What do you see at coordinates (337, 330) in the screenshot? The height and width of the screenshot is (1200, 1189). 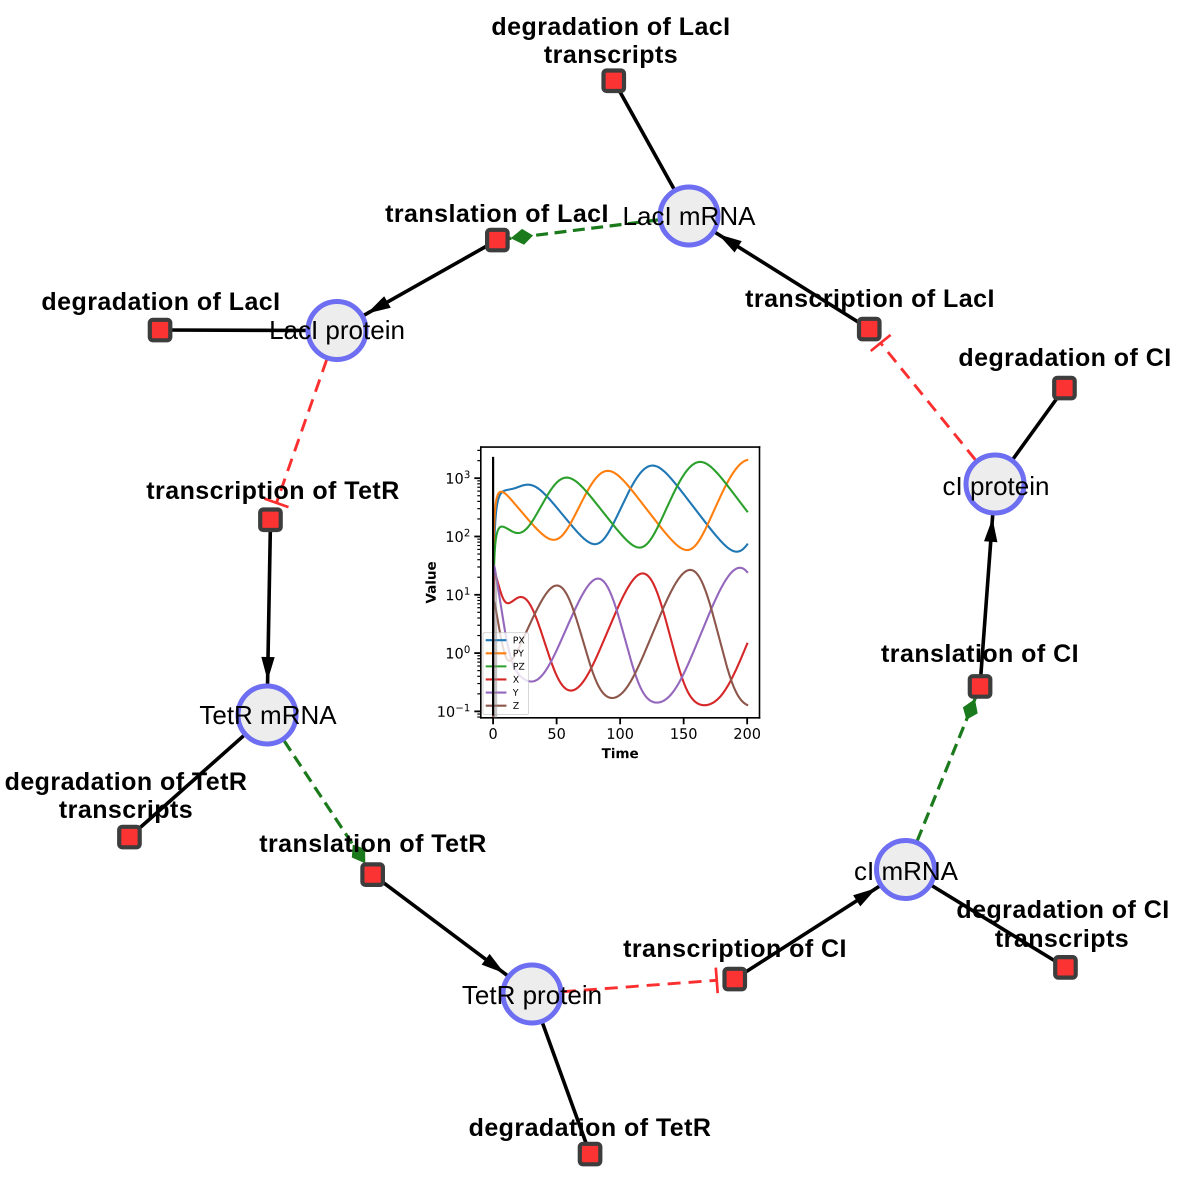 I see `svg-text: LacI protein` at bounding box center [337, 330].